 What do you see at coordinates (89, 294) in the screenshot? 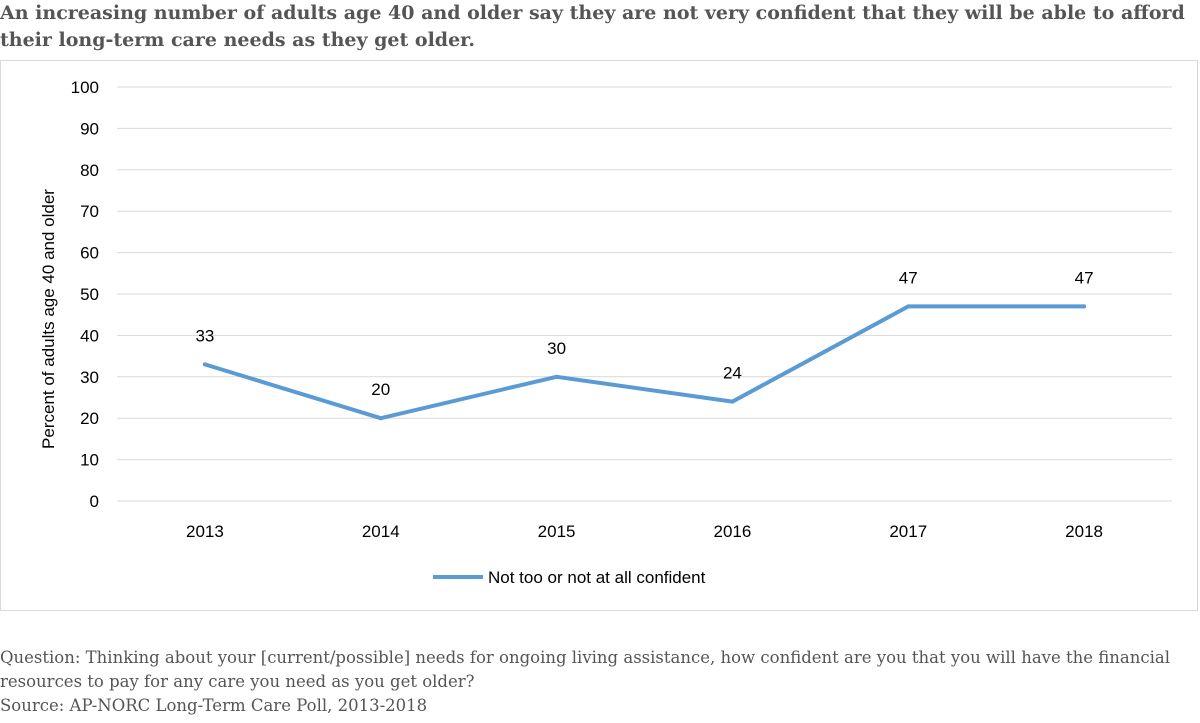
I see `y-tick-label: 50` at bounding box center [89, 294].